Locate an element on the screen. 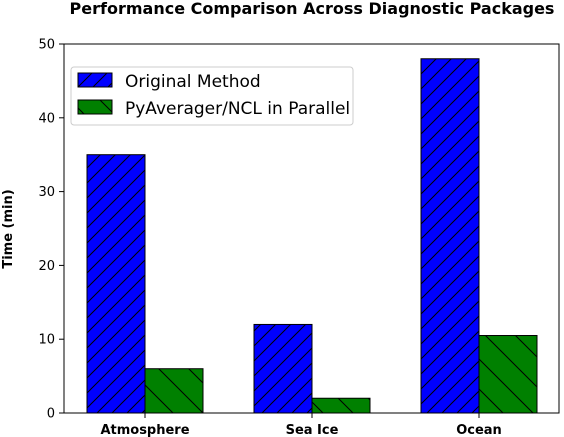 The width and height of the screenshot is (564, 437). y-axis-ticks: 0 10 20 30 40 50 is located at coordinates (51, 230).